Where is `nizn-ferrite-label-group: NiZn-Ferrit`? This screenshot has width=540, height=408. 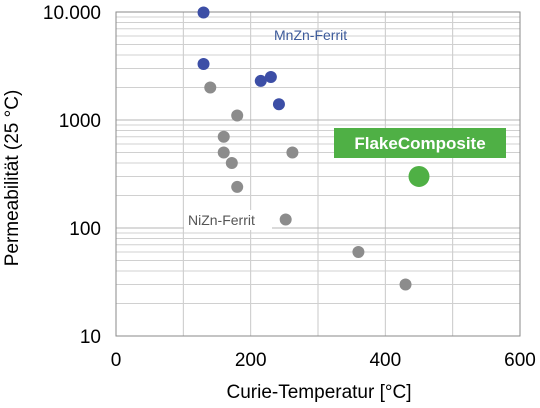 nizn-ferrite-label-group: NiZn-Ferrit is located at coordinates (228, 220).